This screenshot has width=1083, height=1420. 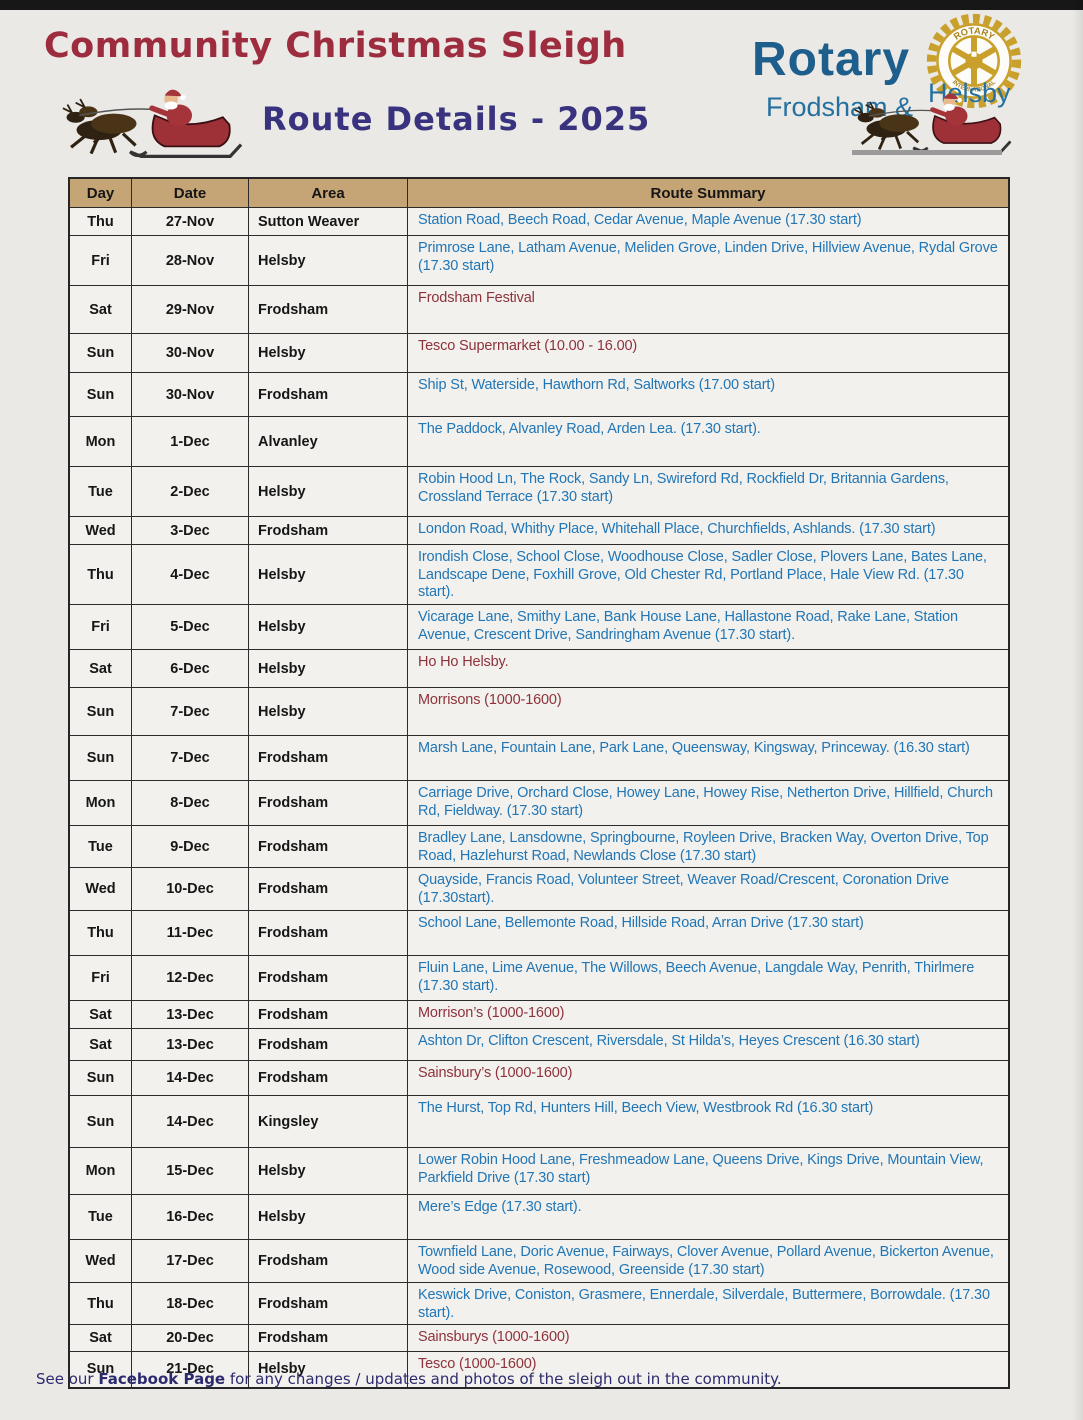 I want to click on table-row: Sun 14-Dec Frodsham Sainsbury’s (1000-1600), so click(x=539, y=1078).